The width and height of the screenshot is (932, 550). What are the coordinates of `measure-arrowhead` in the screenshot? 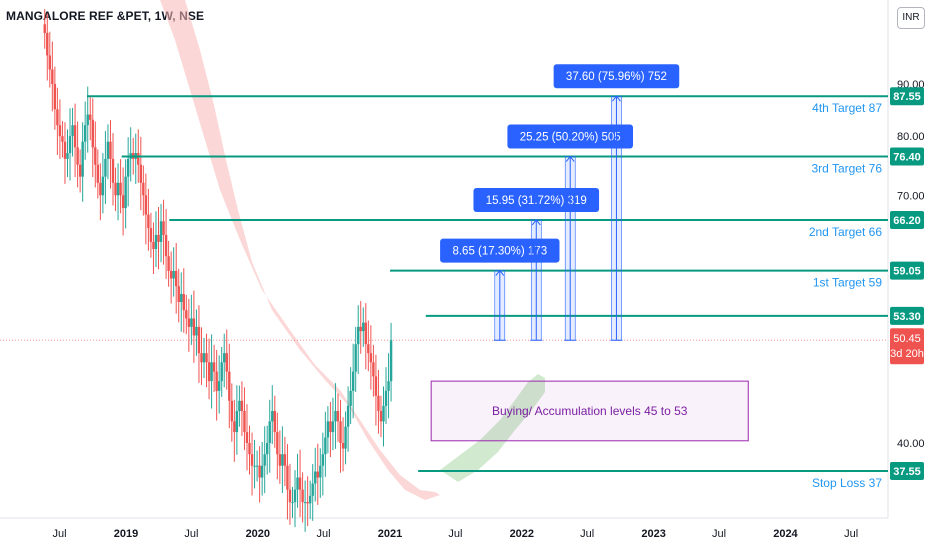 It's located at (570, 158).